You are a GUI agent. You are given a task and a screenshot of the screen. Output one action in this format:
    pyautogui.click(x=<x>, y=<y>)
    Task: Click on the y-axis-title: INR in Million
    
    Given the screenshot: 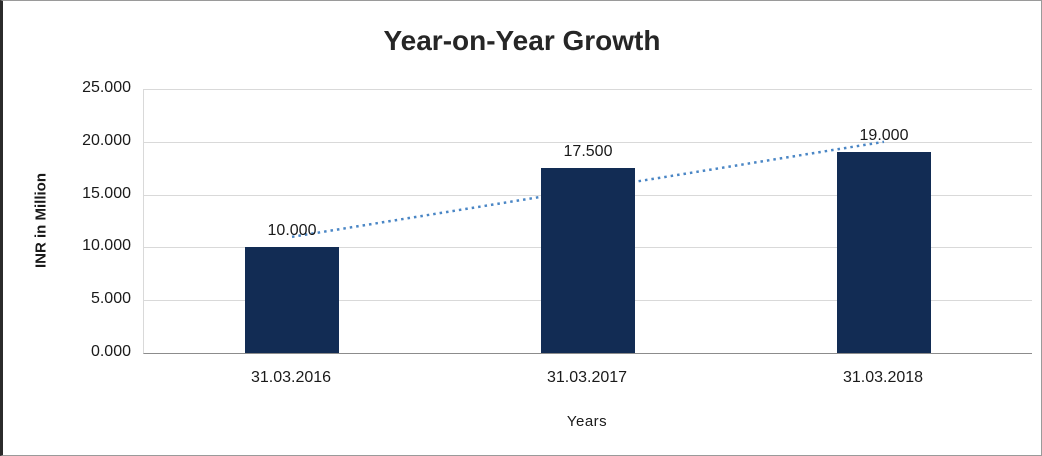 What is the action you would take?
    pyautogui.click(x=41, y=220)
    